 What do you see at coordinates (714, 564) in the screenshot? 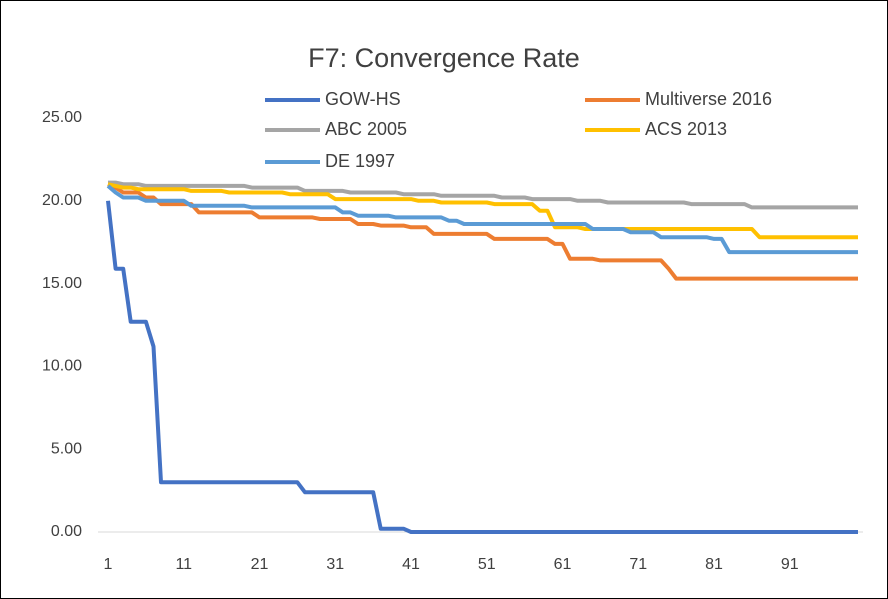
I see `x-tick-label: 81` at bounding box center [714, 564].